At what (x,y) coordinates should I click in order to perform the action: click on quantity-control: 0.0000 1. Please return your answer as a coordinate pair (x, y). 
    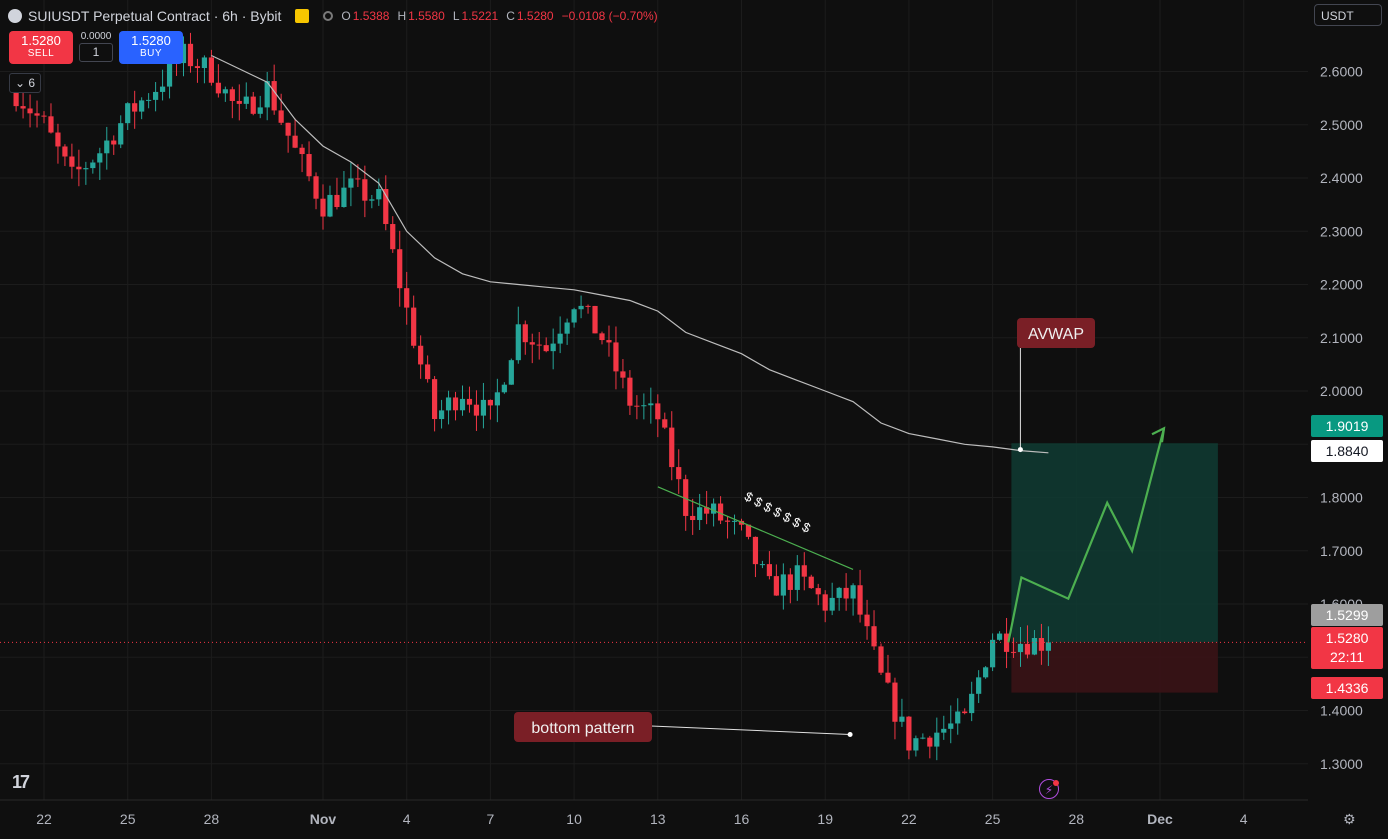
    Looking at the image, I should click on (96, 46).